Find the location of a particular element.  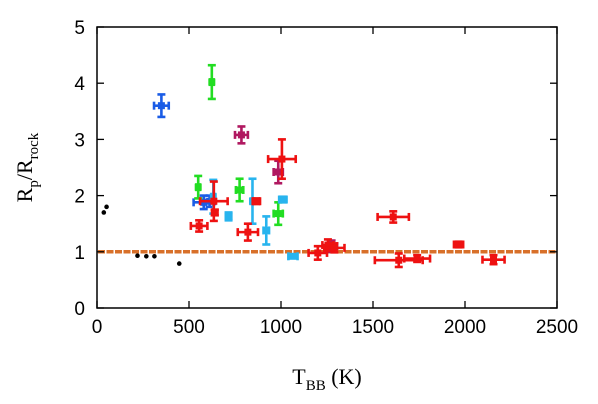

x-axis-title: TBB (K) is located at coordinates (327, 379).